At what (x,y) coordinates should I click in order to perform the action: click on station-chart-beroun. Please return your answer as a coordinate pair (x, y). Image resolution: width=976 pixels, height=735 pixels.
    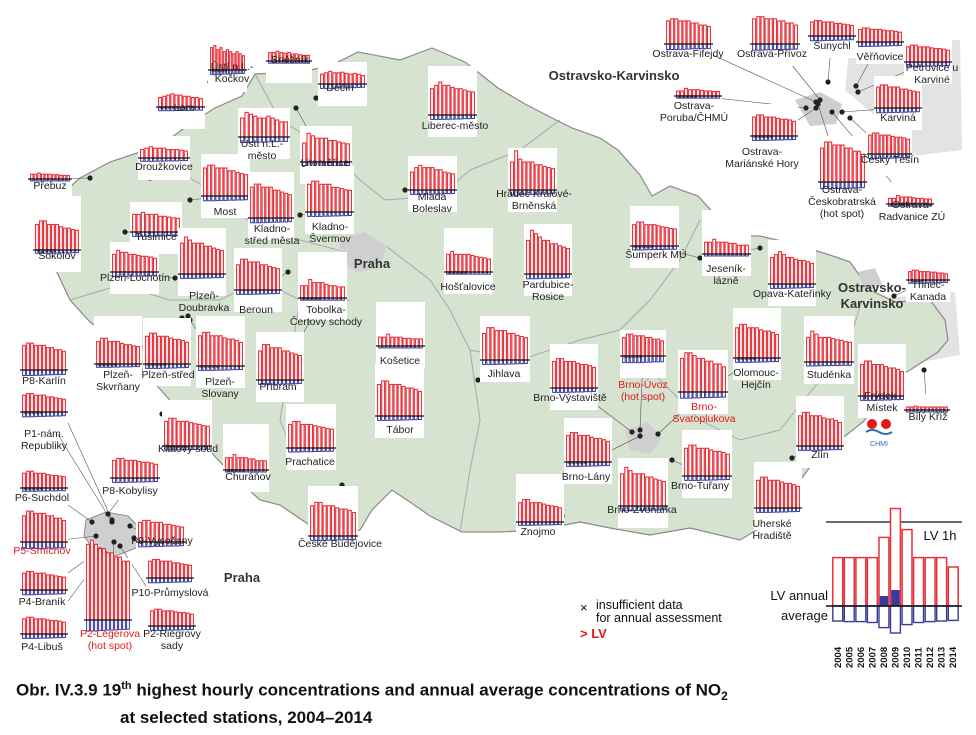
    Looking at the image, I should click on (258, 280).